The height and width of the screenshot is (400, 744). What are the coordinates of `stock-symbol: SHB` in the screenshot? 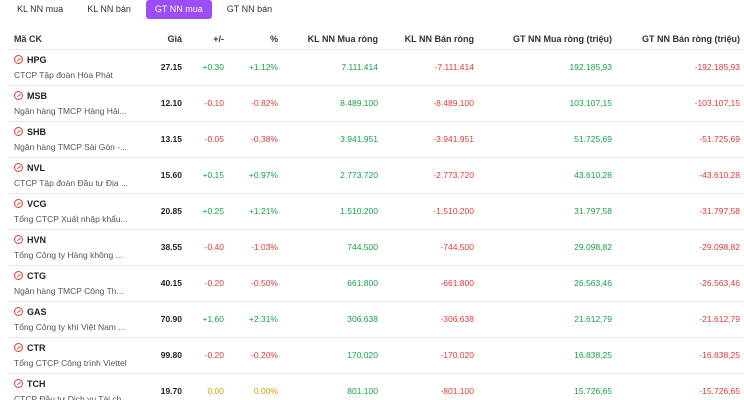 It's located at (37, 131).